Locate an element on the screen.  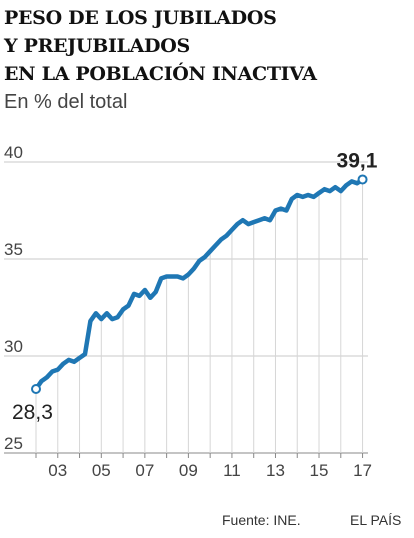
x-tick-label: 03 is located at coordinates (57, 470).